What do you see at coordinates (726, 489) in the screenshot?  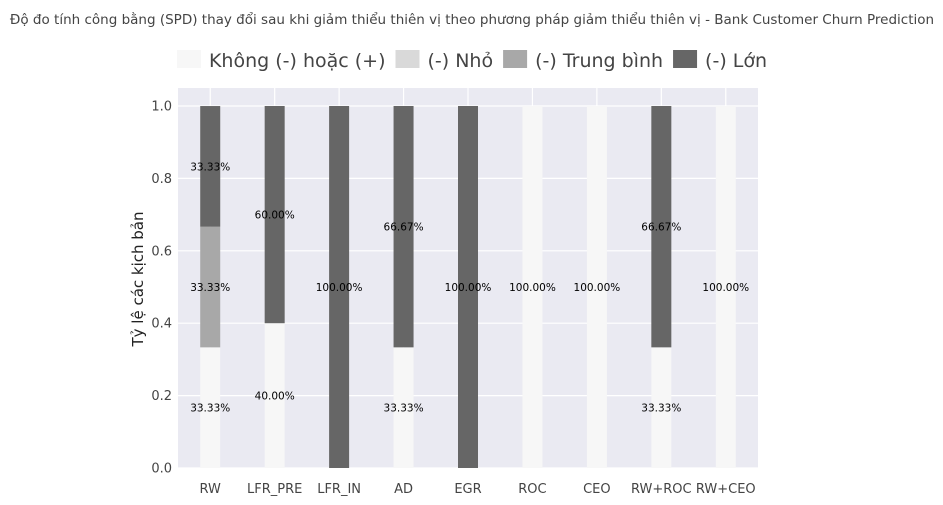 I see `x-tick-label: RW+CEO` at bounding box center [726, 489].